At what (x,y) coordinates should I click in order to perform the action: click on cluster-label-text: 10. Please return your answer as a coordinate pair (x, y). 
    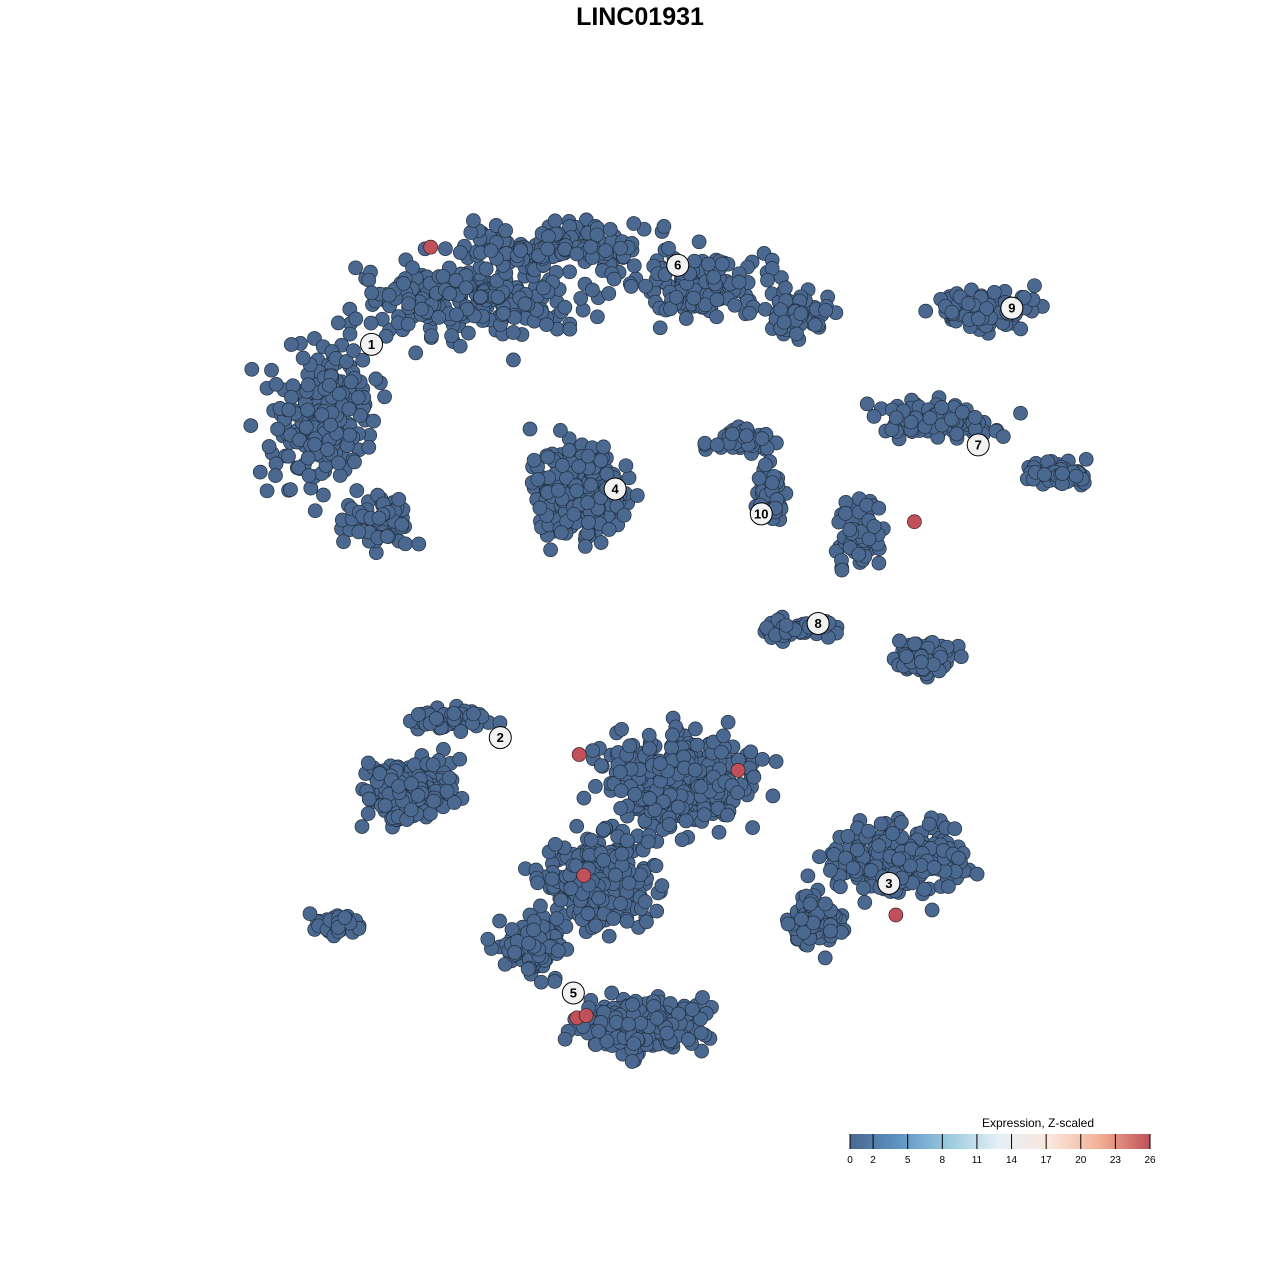
    Looking at the image, I should click on (761, 513).